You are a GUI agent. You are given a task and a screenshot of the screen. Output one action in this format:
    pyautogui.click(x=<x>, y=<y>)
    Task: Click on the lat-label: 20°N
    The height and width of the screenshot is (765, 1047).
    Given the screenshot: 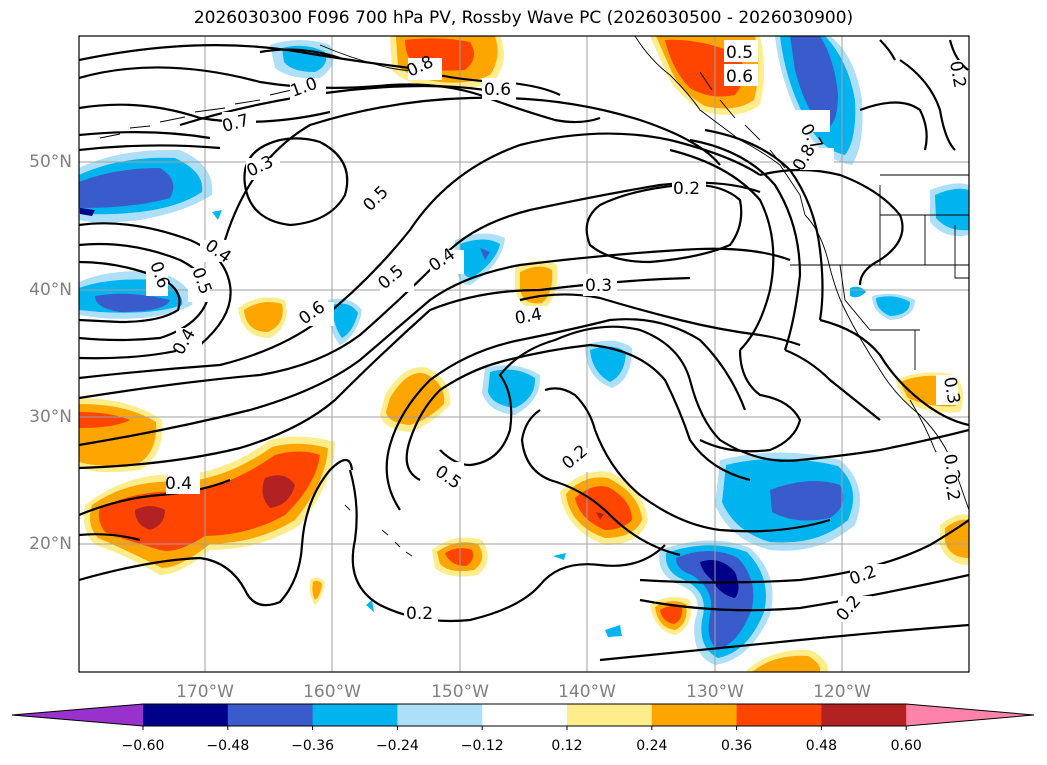 What is the action you would take?
    pyautogui.click(x=50, y=544)
    